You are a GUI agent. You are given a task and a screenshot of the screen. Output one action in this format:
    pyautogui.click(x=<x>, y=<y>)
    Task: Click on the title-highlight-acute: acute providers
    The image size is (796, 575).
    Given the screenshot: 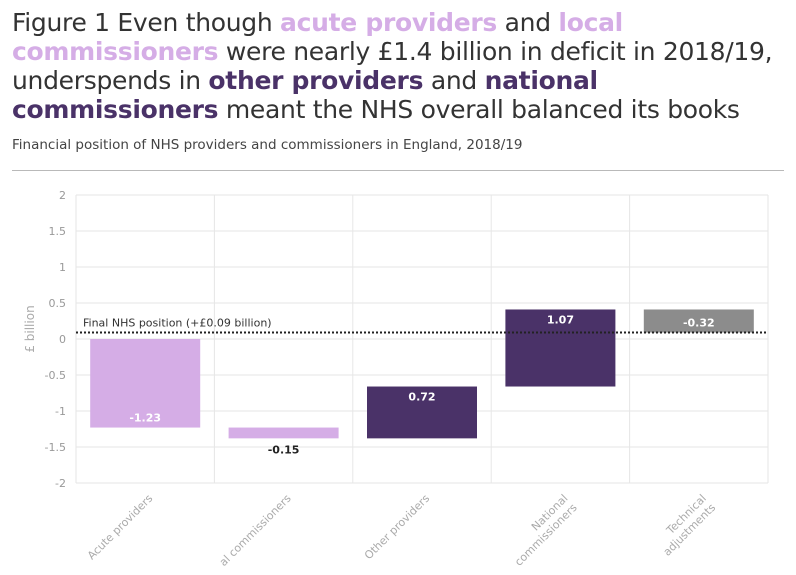 What is the action you would take?
    pyautogui.click(x=388, y=22)
    